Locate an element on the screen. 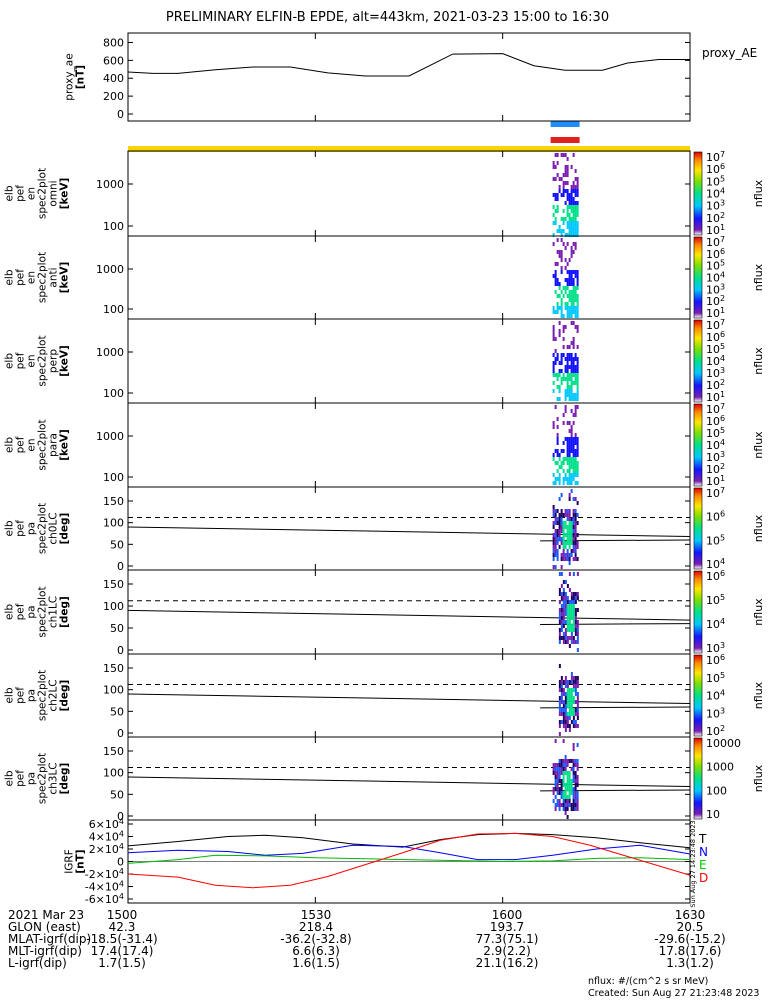  colorbar-tick-omni: 10³ is located at coordinates (715, 206).